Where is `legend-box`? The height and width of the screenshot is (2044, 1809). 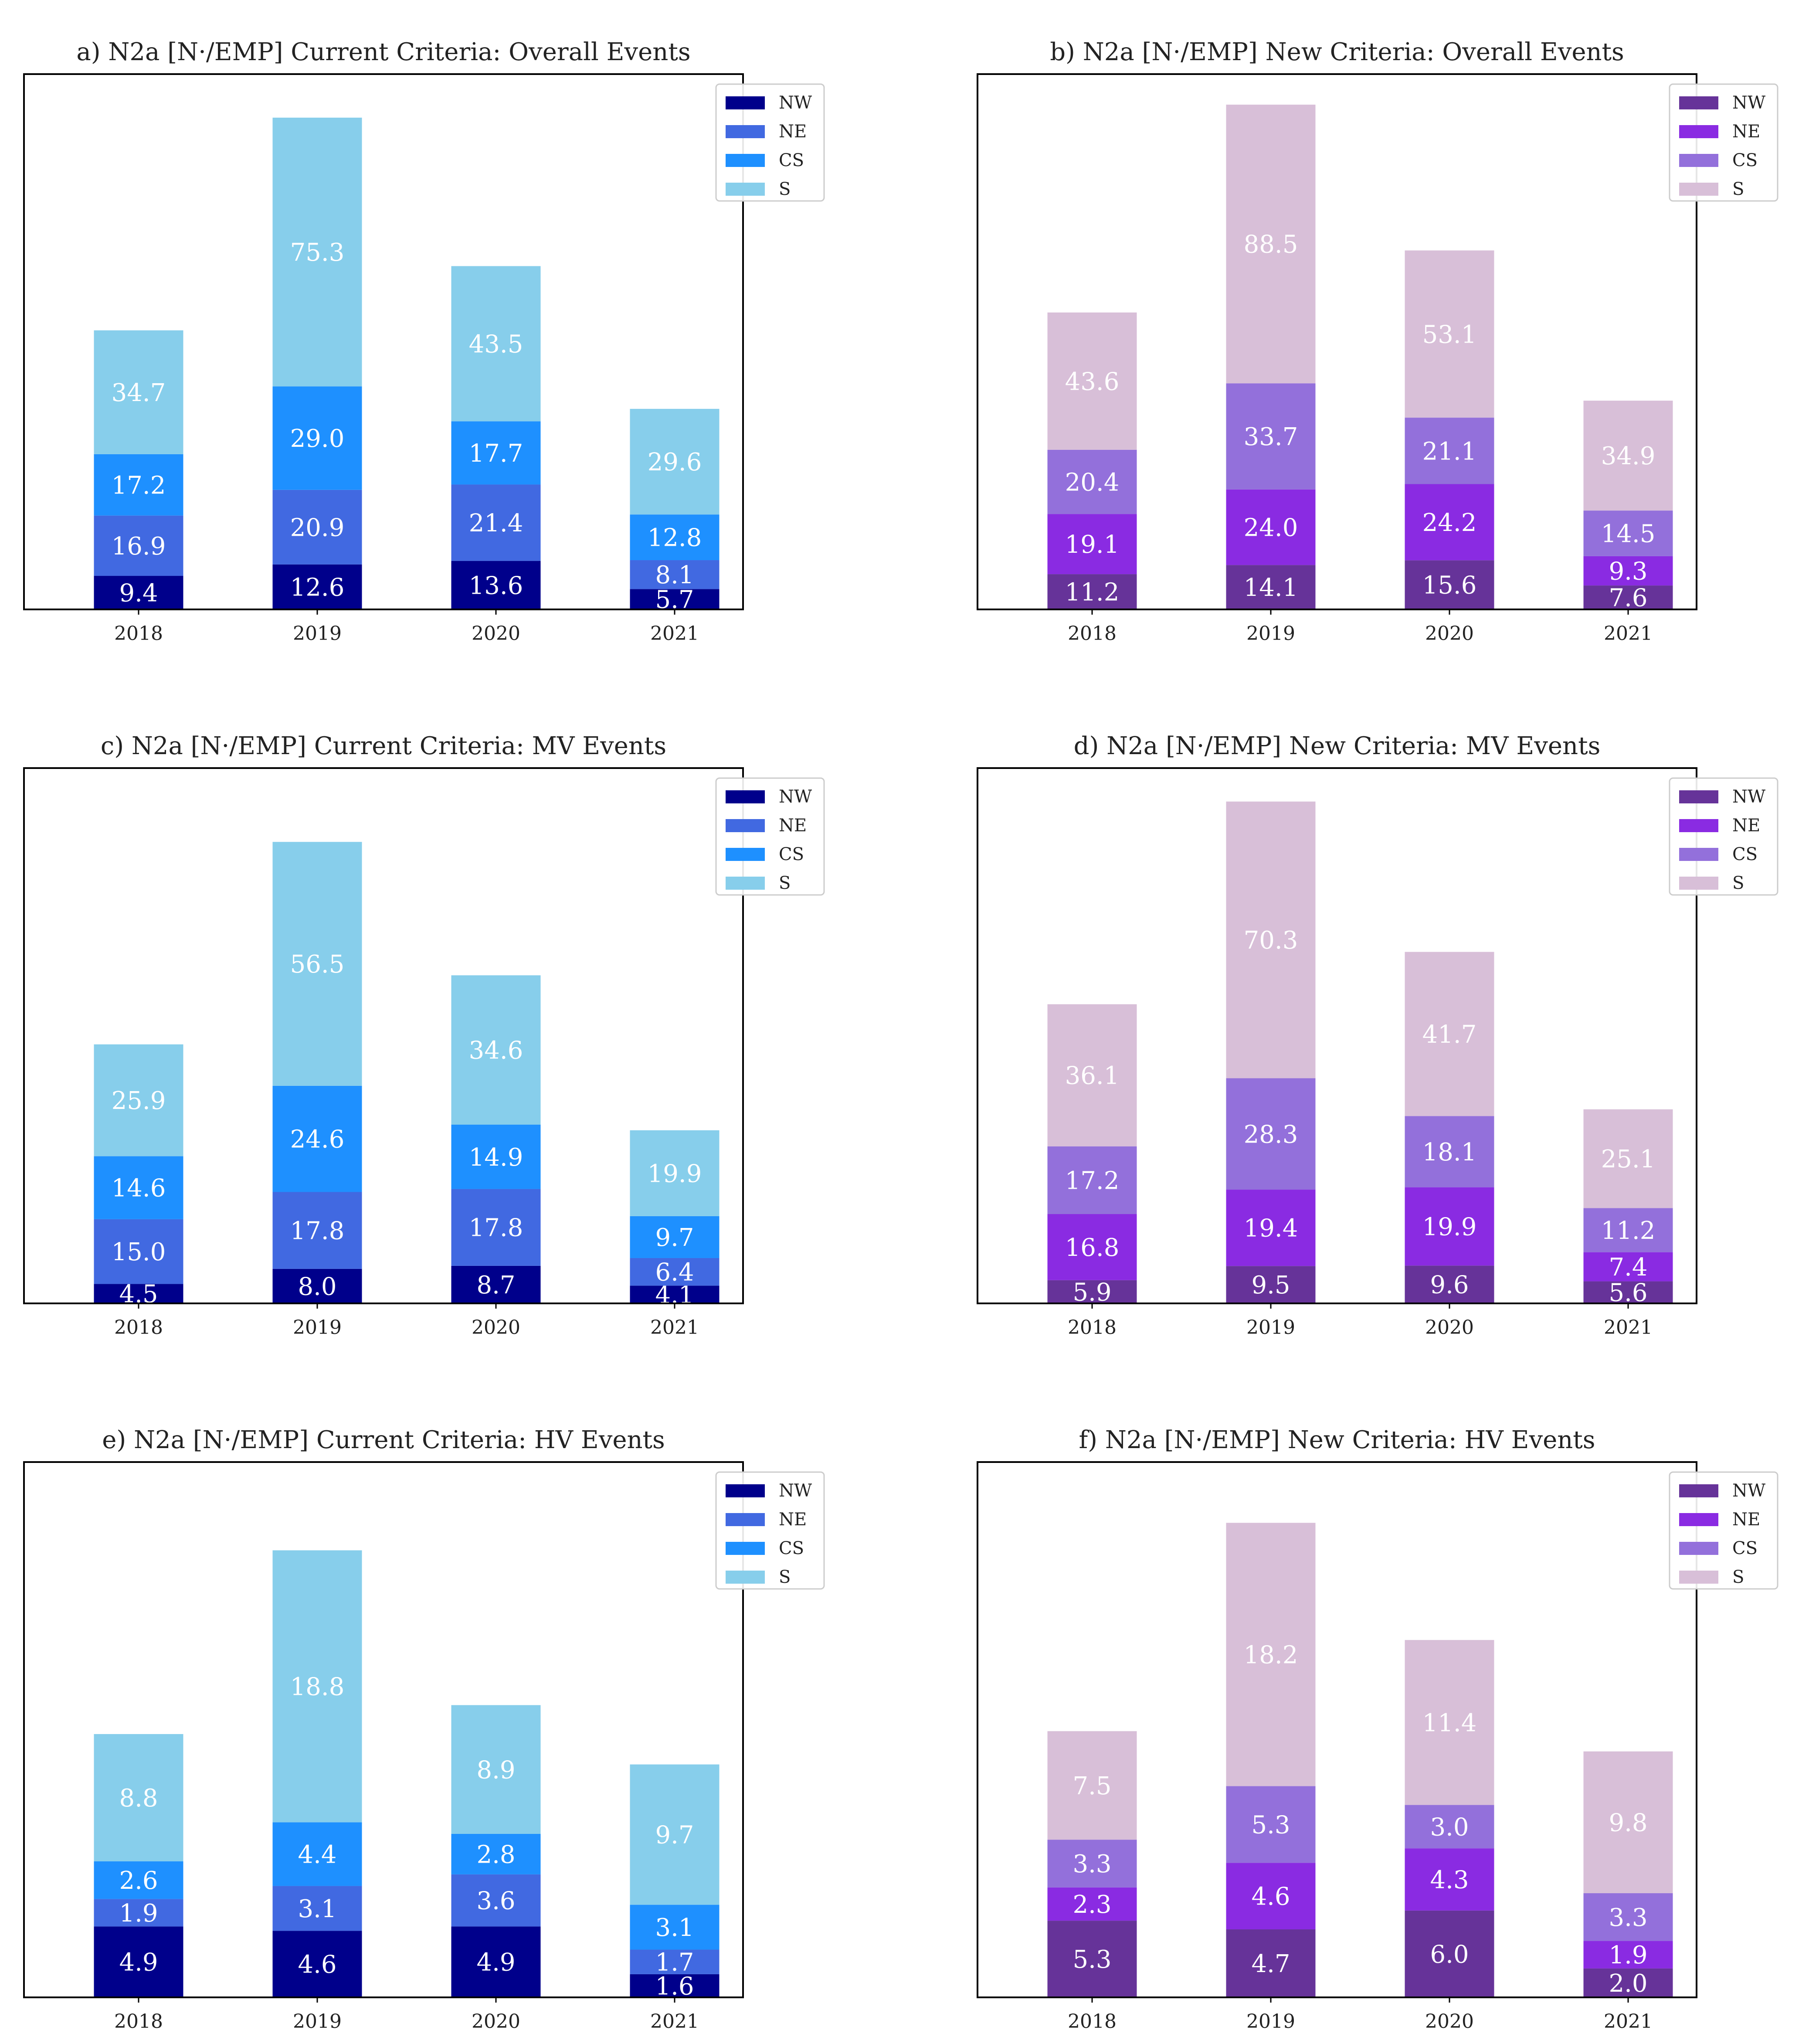 legend-box is located at coordinates (770, 1530).